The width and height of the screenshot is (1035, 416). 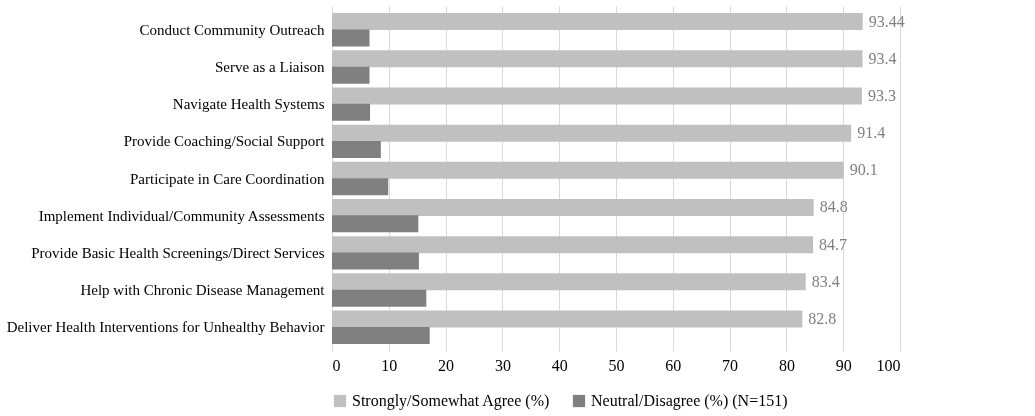 I want to click on data-label: 93.4, so click(x=882, y=58).